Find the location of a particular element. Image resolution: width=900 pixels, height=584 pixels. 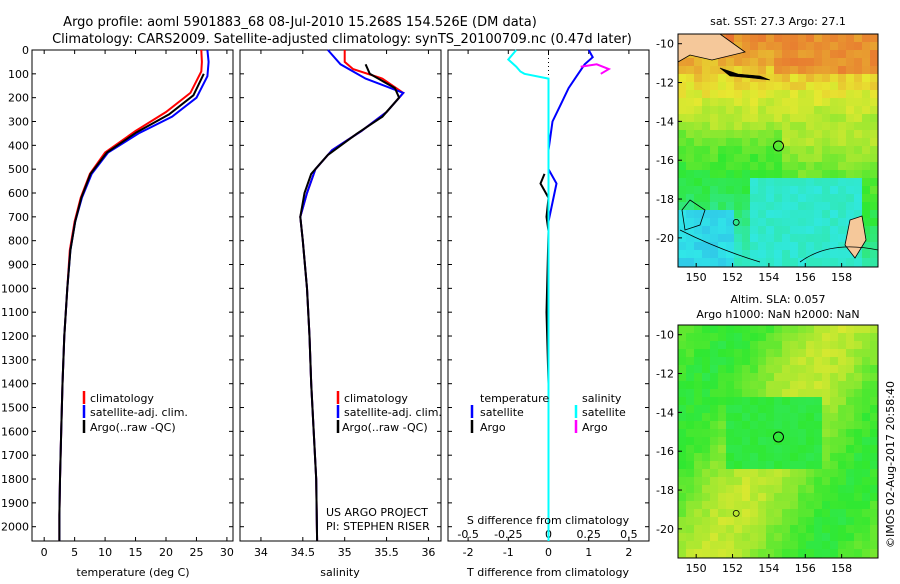

map-x-tick-label: 154 is located at coordinates (768, 568).